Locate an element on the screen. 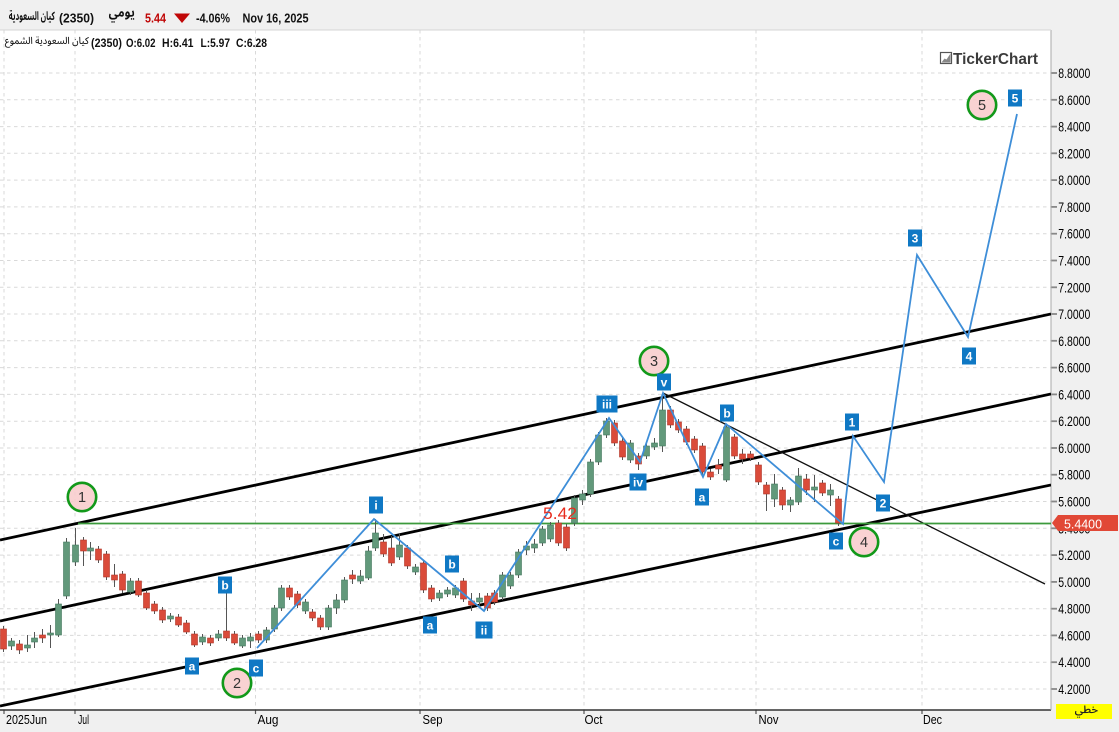 The height and width of the screenshot is (732, 1119). svg-text: 5.42 is located at coordinates (560, 513).